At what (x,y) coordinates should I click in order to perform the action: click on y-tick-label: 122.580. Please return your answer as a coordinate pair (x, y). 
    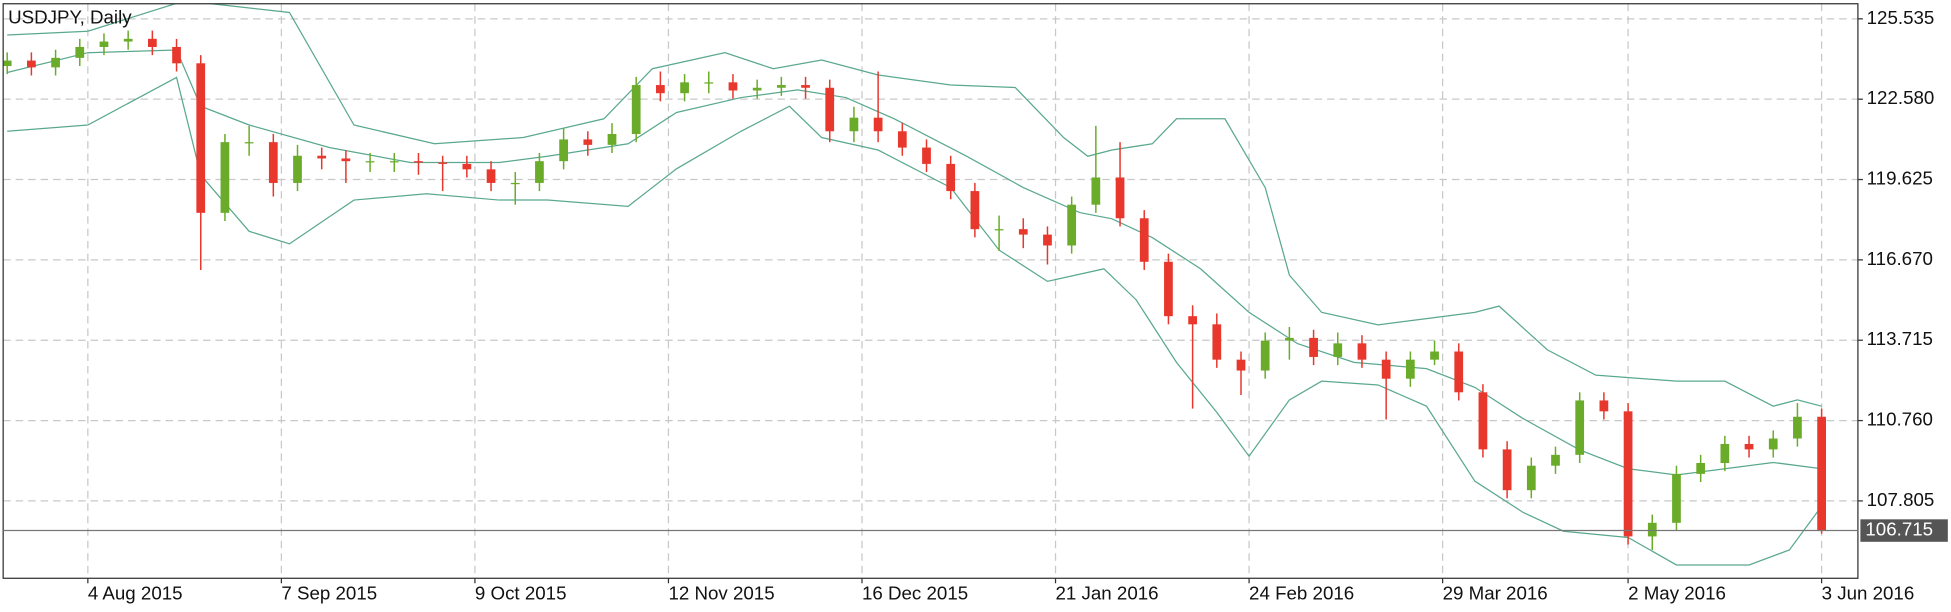
    Looking at the image, I should click on (1901, 97).